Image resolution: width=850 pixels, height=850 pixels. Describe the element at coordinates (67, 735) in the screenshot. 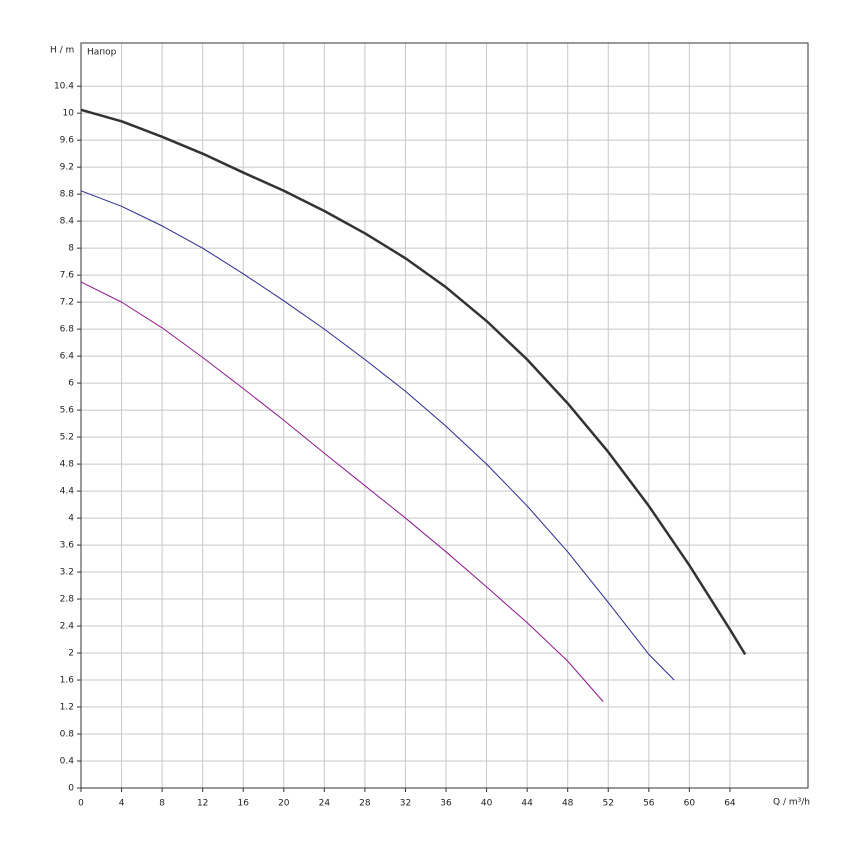

I see `y-tick-label: 0.8` at that location.